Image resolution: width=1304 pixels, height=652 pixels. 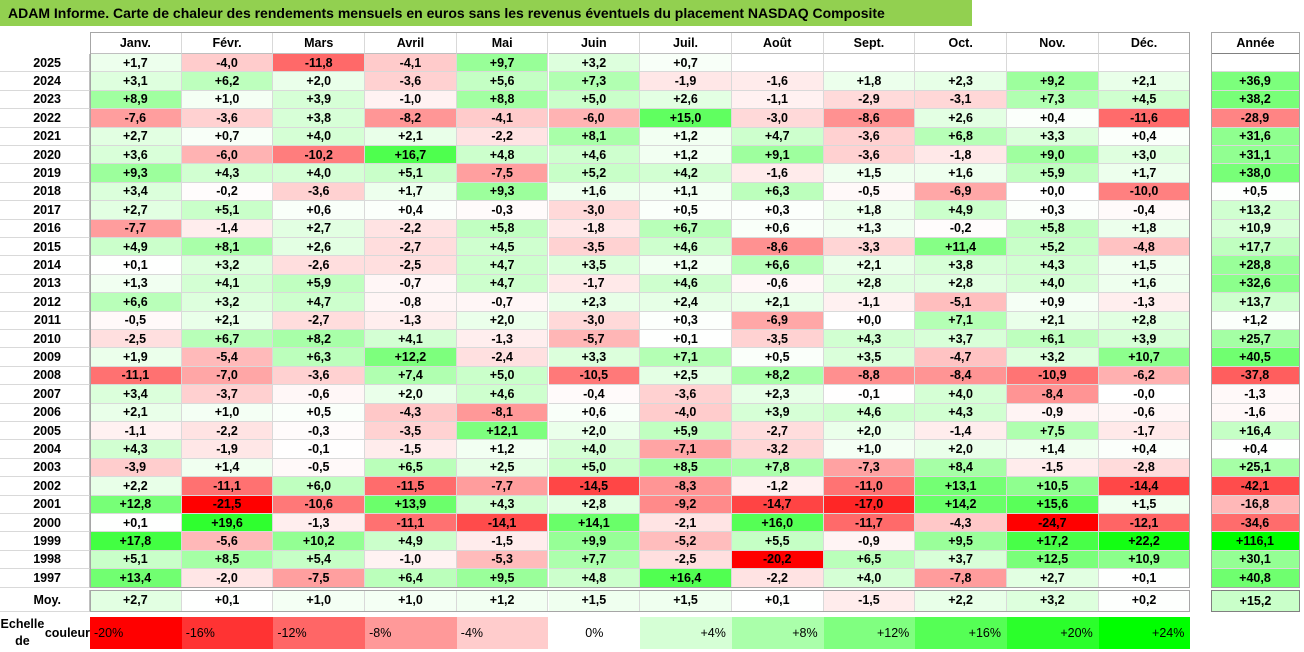 What do you see at coordinates (594, 302) in the screenshot?
I see `heatmap-cell: +2,3` at bounding box center [594, 302].